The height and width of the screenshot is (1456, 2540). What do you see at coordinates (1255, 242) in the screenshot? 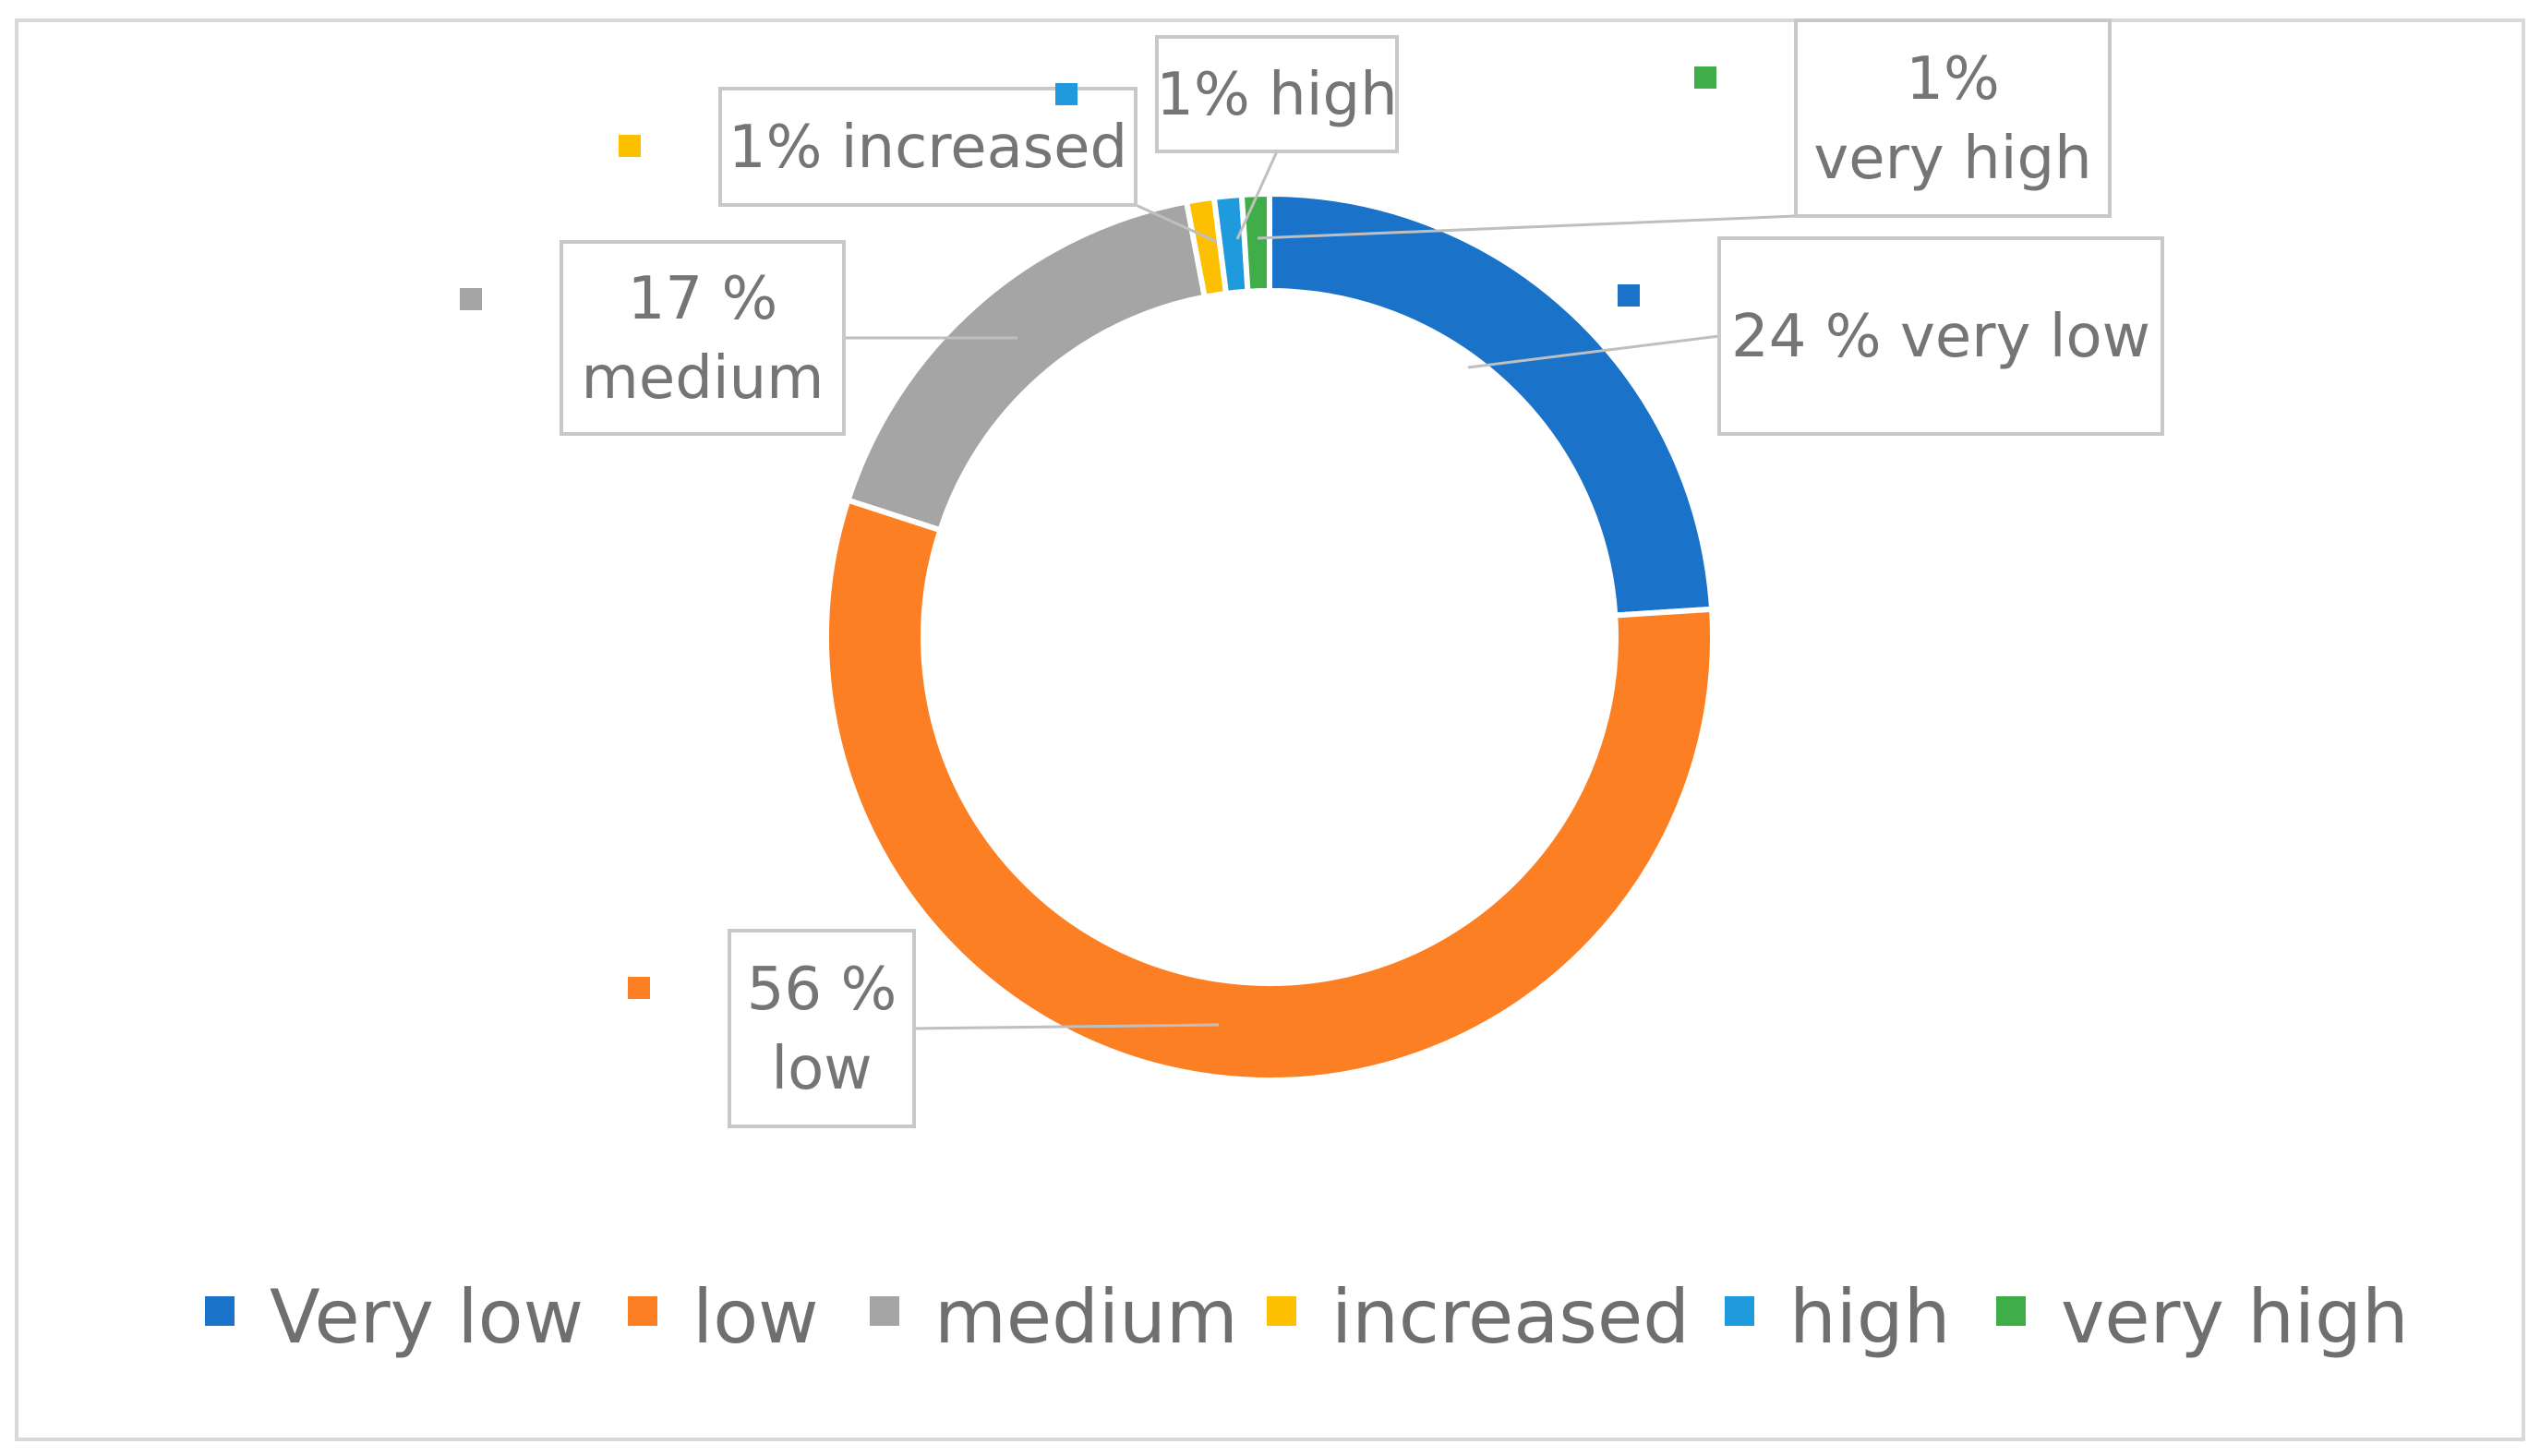
I see `slice-very-high` at bounding box center [1255, 242].